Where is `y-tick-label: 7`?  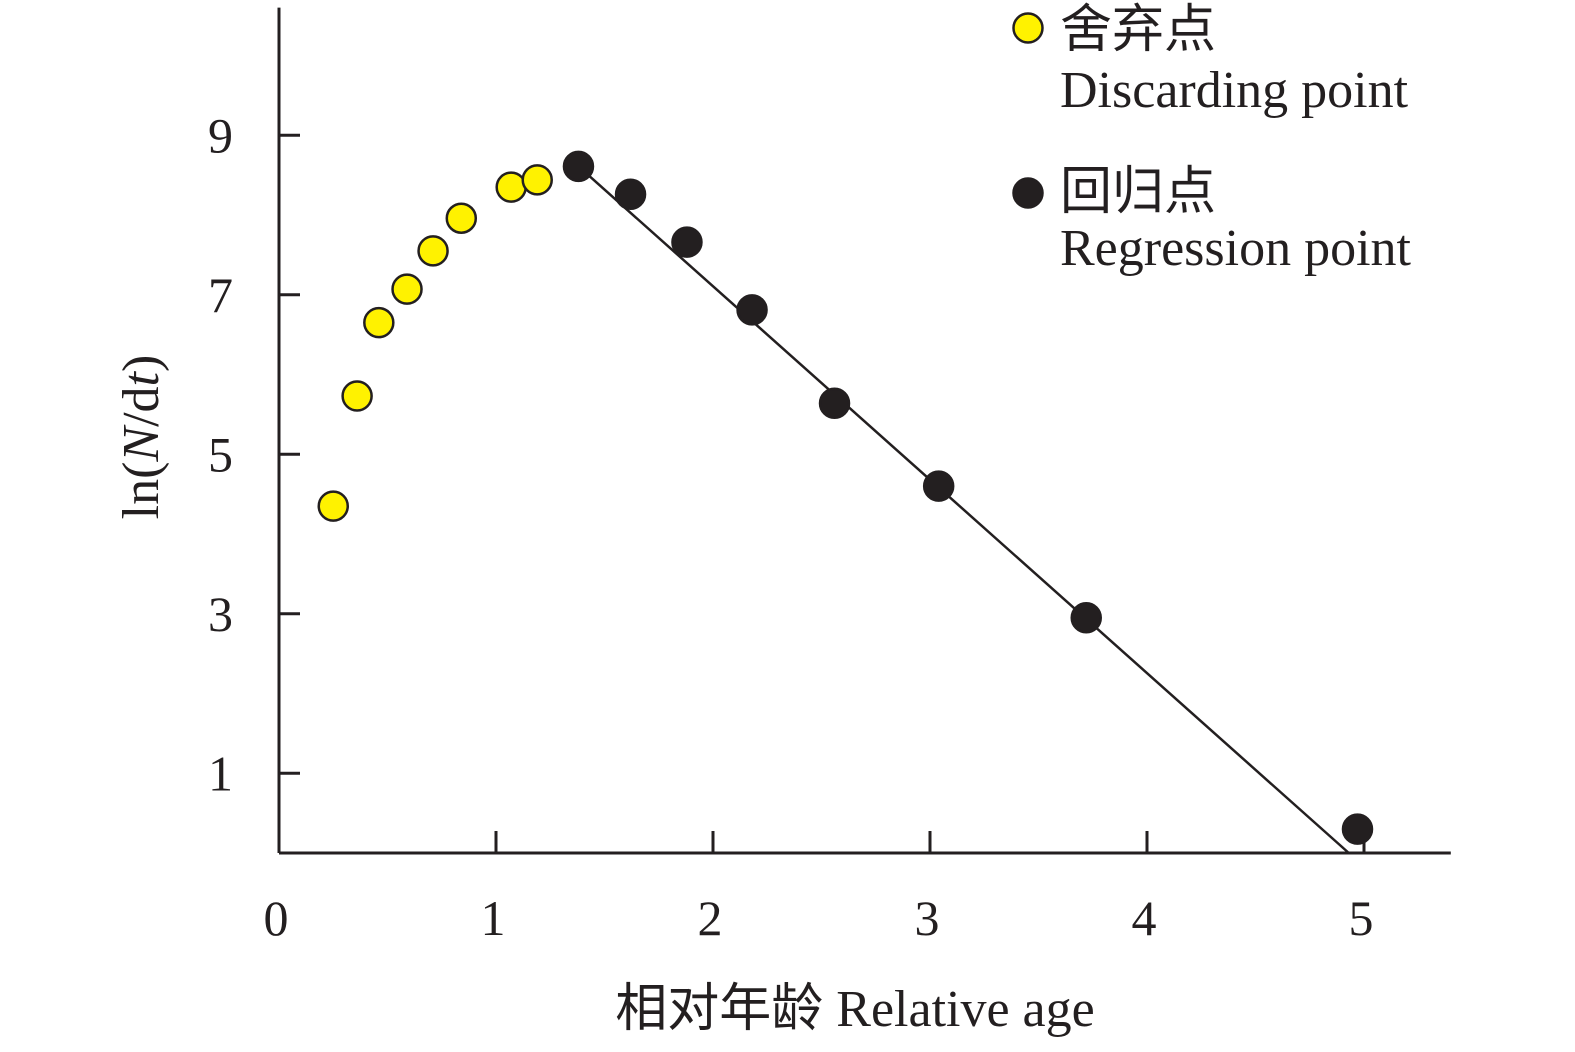 y-tick-label: 7 is located at coordinates (220, 295).